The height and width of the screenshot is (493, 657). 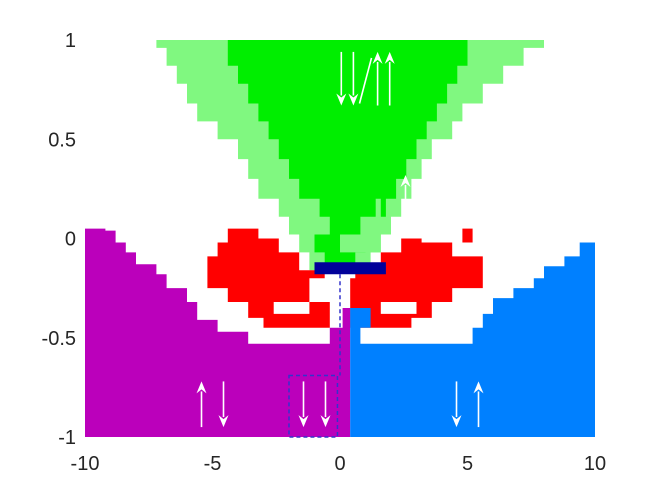 I want to click on y-tick-label: 0.5, so click(x=62, y=140).